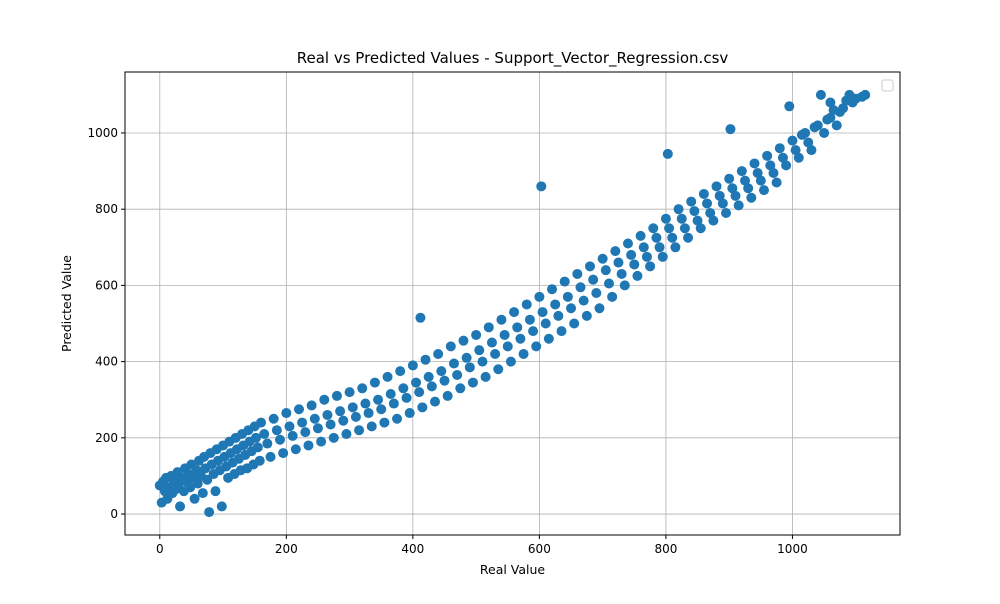 The image size is (1000, 604). What do you see at coordinates (66, 303) in the screenshot?
I see `y-axis-label: Predicted Value` at bounding box center [66, 303].